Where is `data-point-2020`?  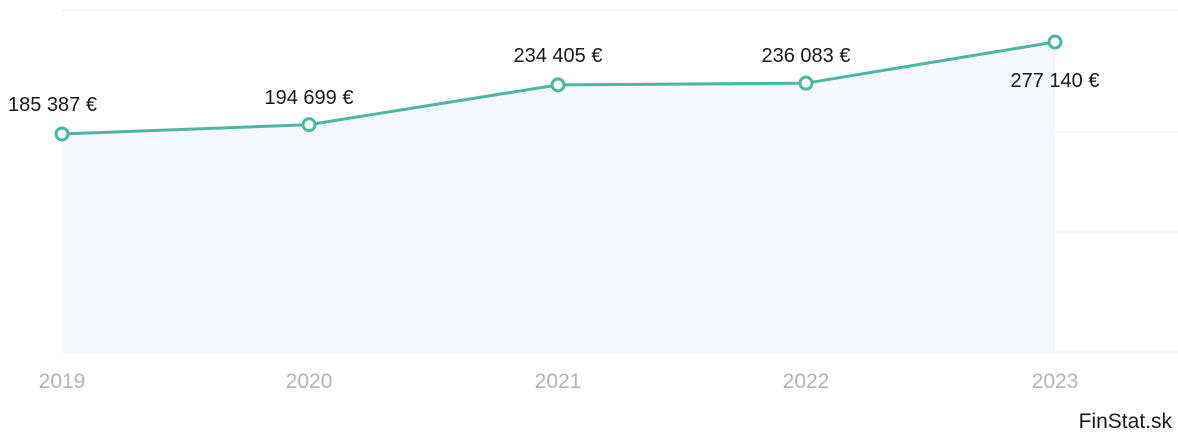 data-point-2020 is located at coordinates (309, 125).